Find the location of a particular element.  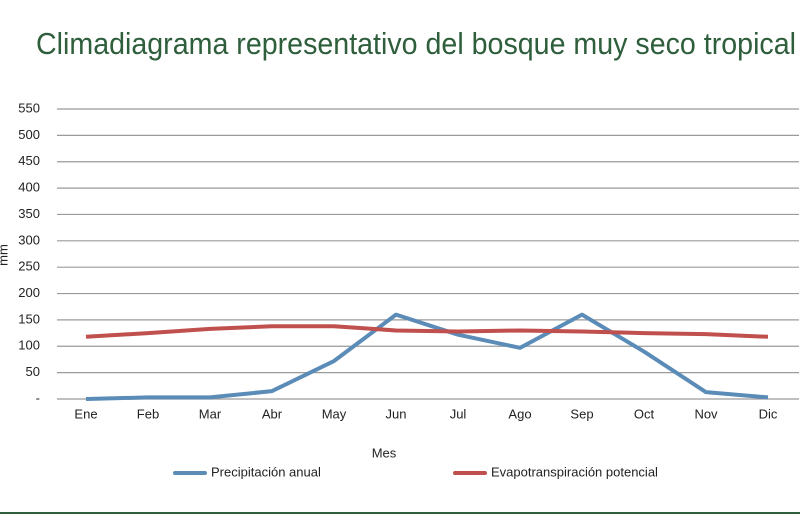

x-tick-label: Ene is located at coordinates (85, 413).